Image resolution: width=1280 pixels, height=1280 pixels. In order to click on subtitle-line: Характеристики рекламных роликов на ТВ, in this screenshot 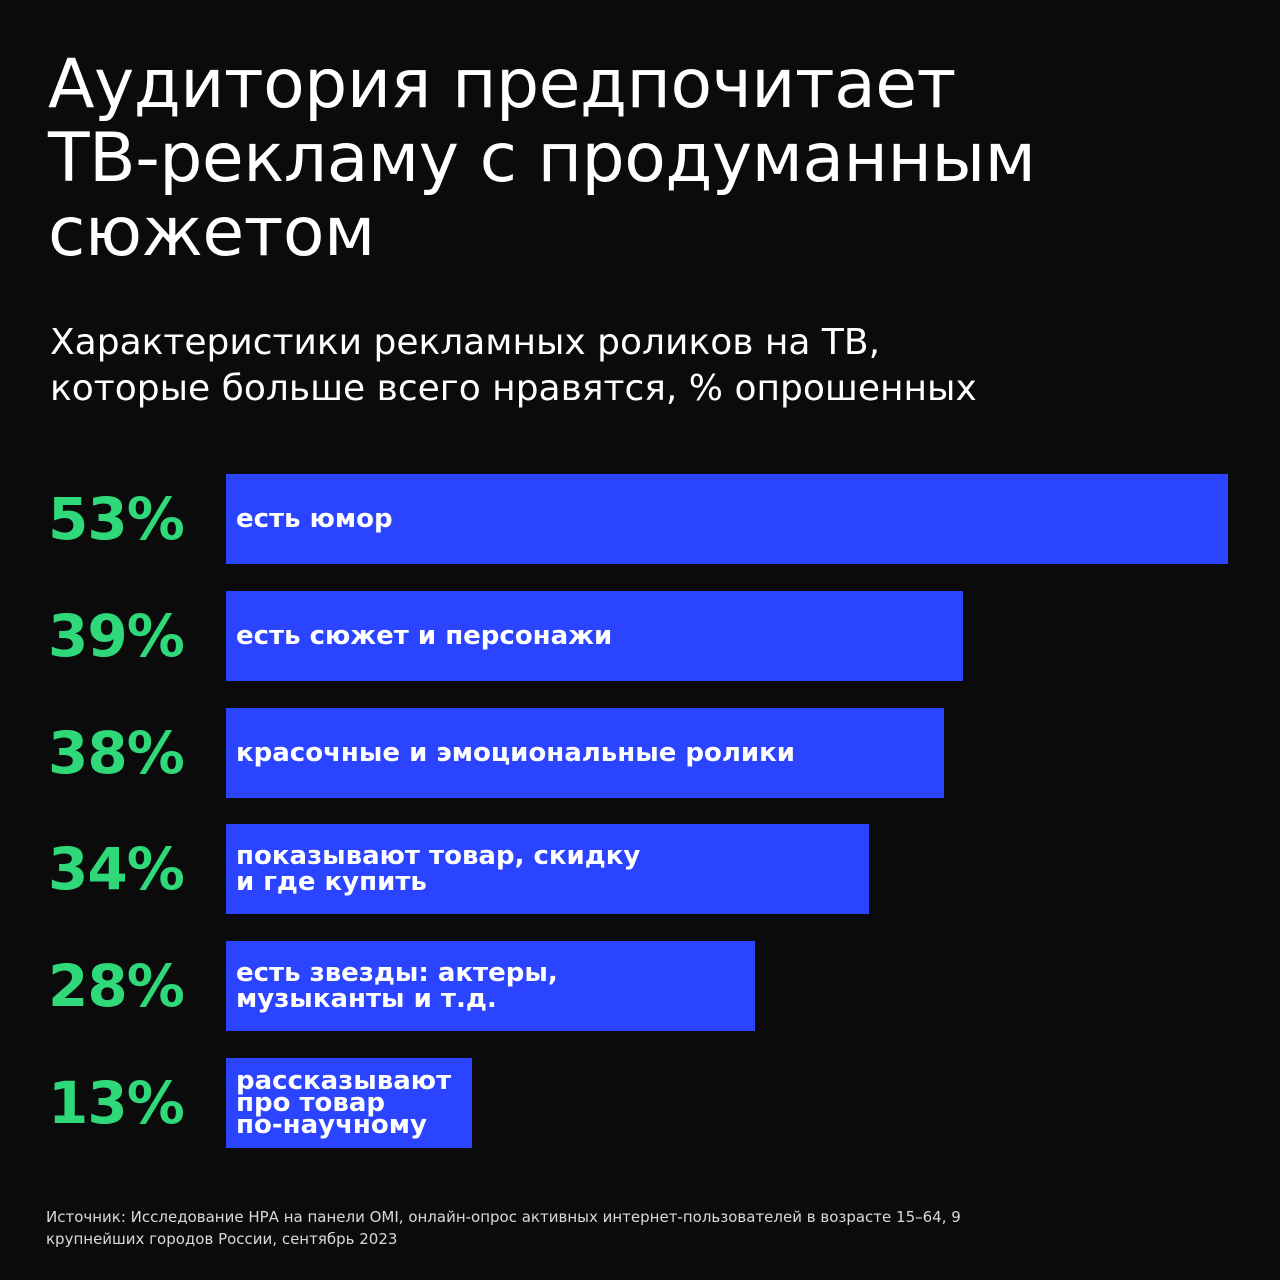, I will do `click(465, 342)`.